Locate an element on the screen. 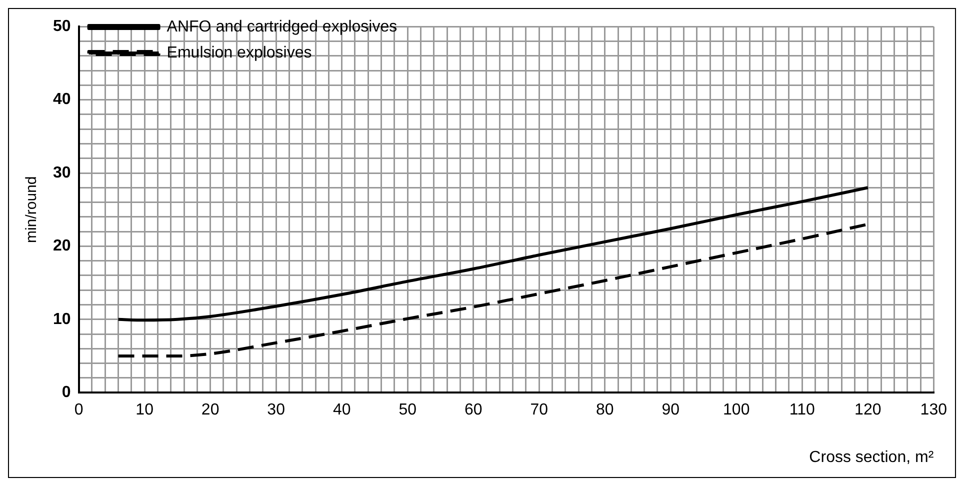 The height and width of the screenshot is (486, 964). x-tick-label: 100 is located at coordinates (736, 410).